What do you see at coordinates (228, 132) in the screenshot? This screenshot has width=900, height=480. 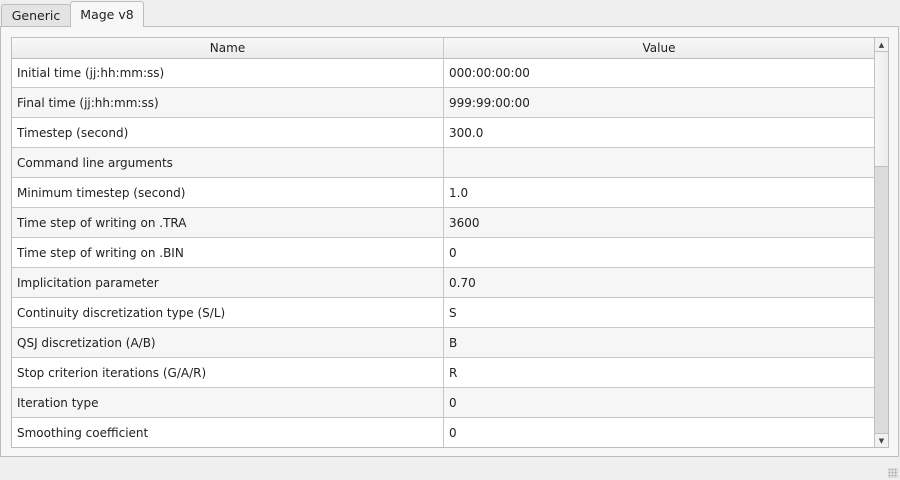 I see `parameter-name: Timestep (second)` at bounding box center [228, 132].